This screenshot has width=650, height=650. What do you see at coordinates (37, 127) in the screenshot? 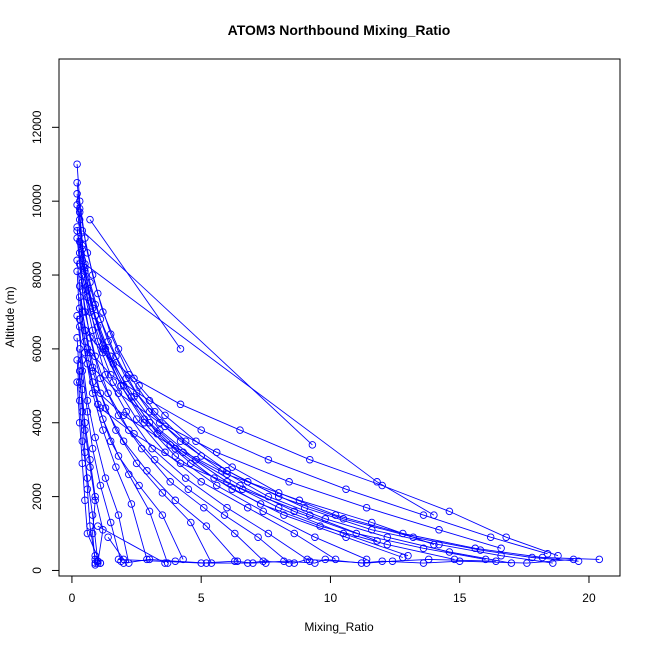
I see `y-tick-label: 12000` at bounding box center [37, 127].